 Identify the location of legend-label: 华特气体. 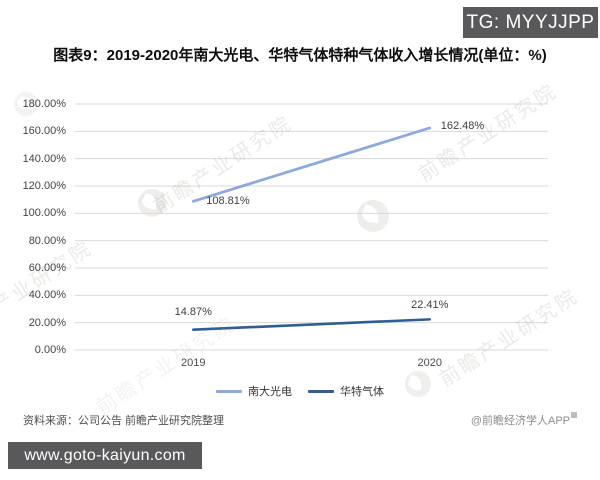
(362, 392).